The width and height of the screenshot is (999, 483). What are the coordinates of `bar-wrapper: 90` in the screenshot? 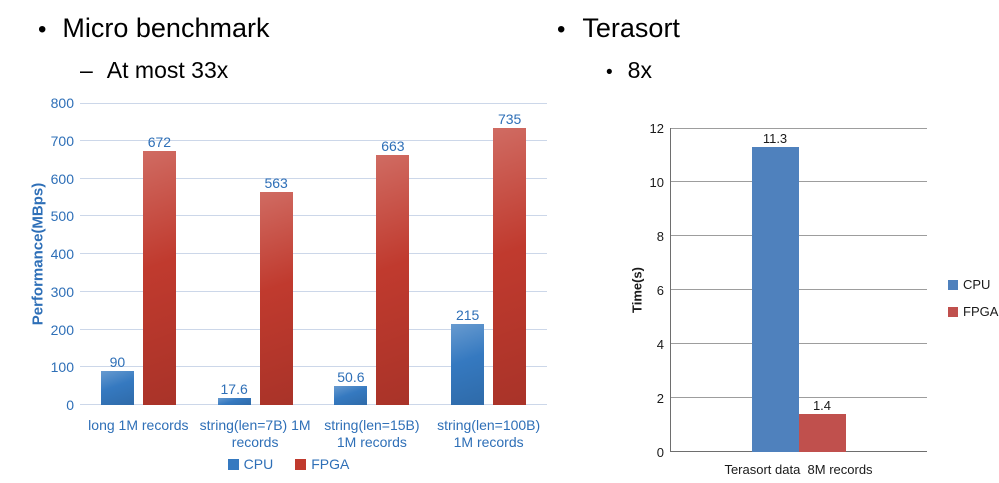 It's located at (117, 254).